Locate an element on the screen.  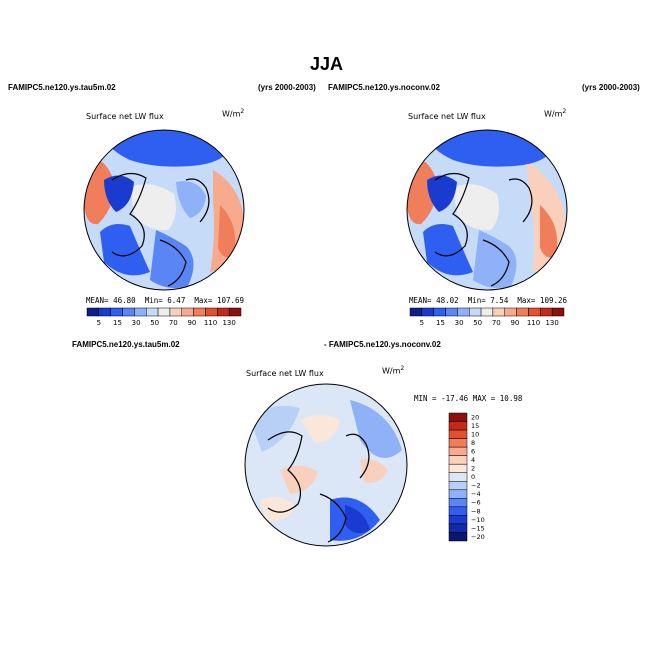
colorbar-tick-label: 4 is located at coordinates (473, 460).